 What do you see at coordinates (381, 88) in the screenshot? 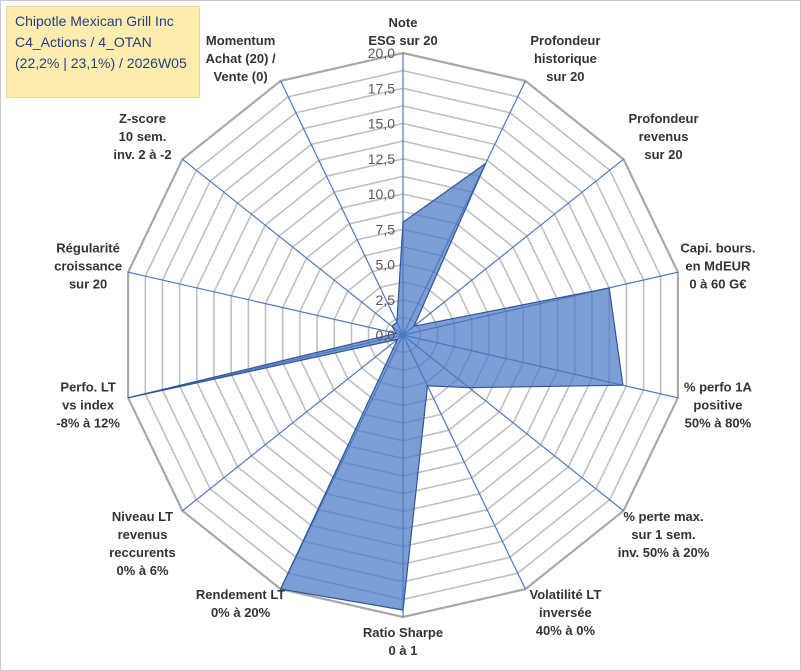
I see `tick-label: 17,5` at bounding box center [381, 88].